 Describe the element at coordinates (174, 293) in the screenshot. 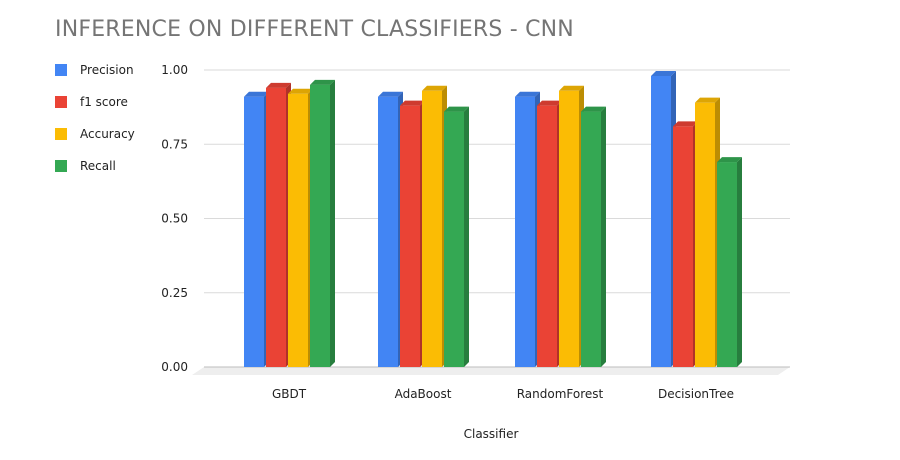

I see `y-tick-label: 0.25` at that location.